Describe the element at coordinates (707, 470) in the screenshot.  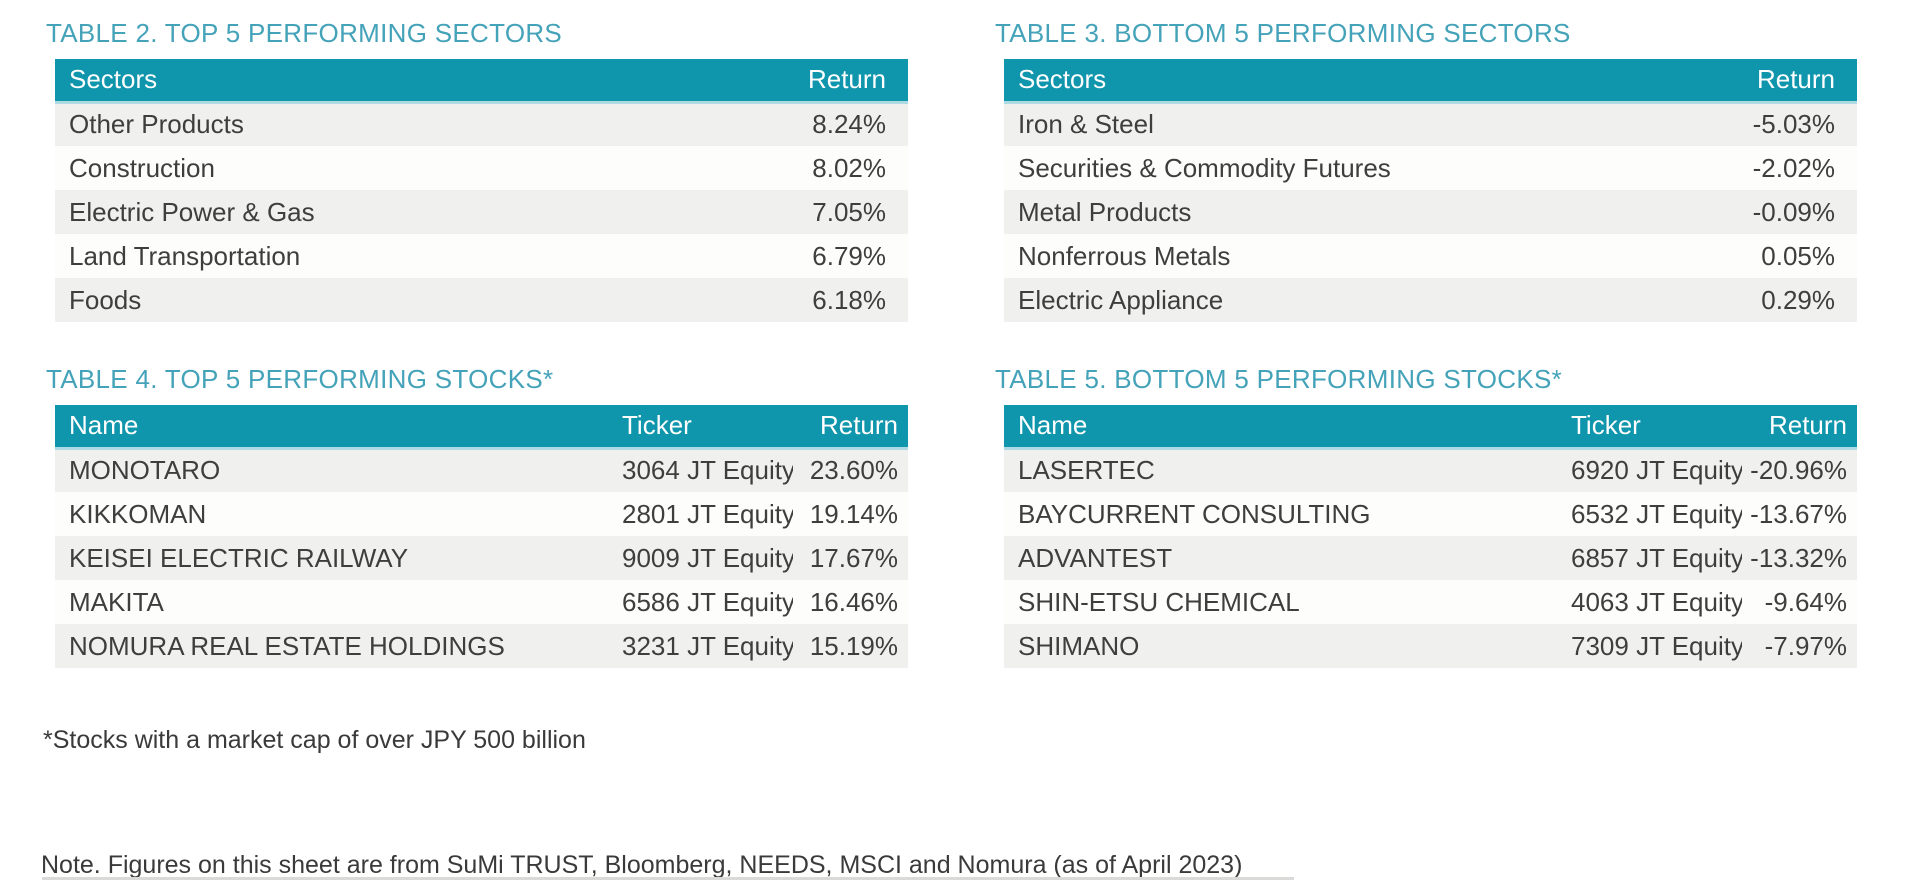
I see `ticker-cell: 3064 JT Equity` at that location.